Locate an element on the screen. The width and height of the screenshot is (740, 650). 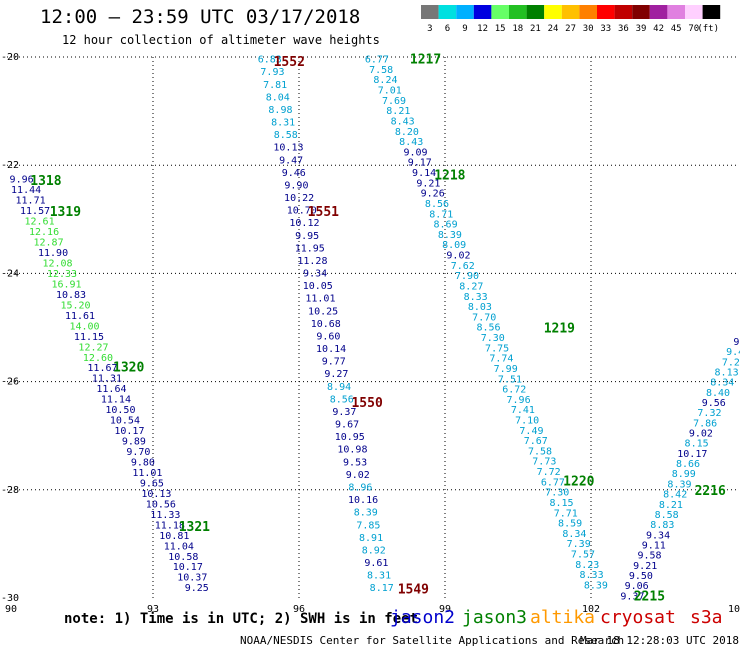
wave-height-value: 11.90 is located at coordinates (53, 253).